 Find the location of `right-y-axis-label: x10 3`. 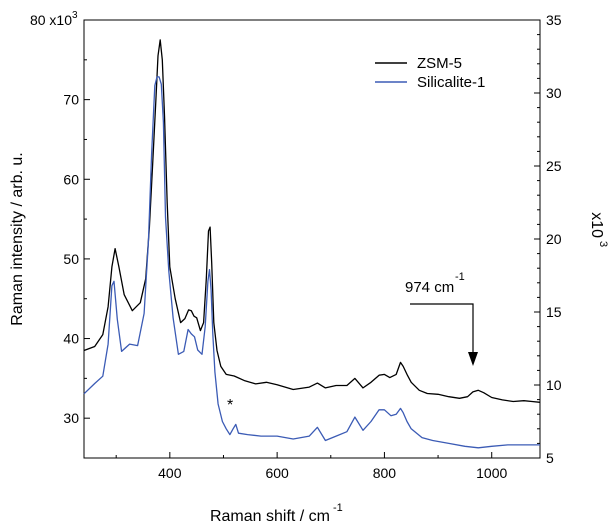

right-y-axis-label: x10 3 is located at coordinates (598, 229).